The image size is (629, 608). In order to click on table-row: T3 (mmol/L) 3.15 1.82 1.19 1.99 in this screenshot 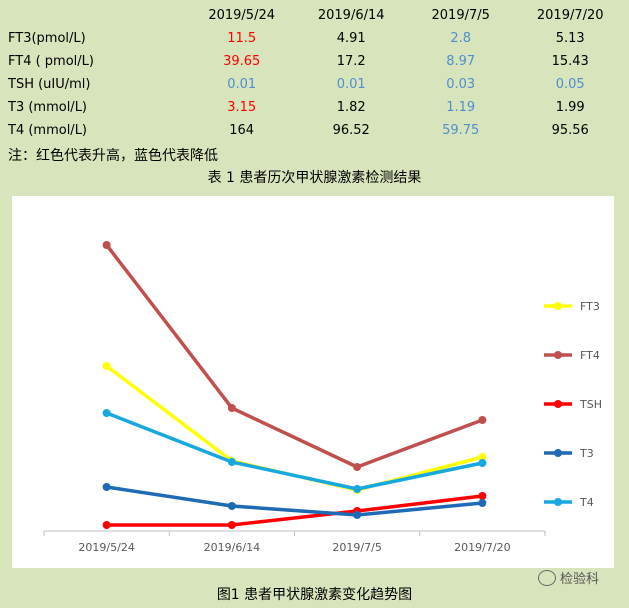, I will do `click(314, 107)`.